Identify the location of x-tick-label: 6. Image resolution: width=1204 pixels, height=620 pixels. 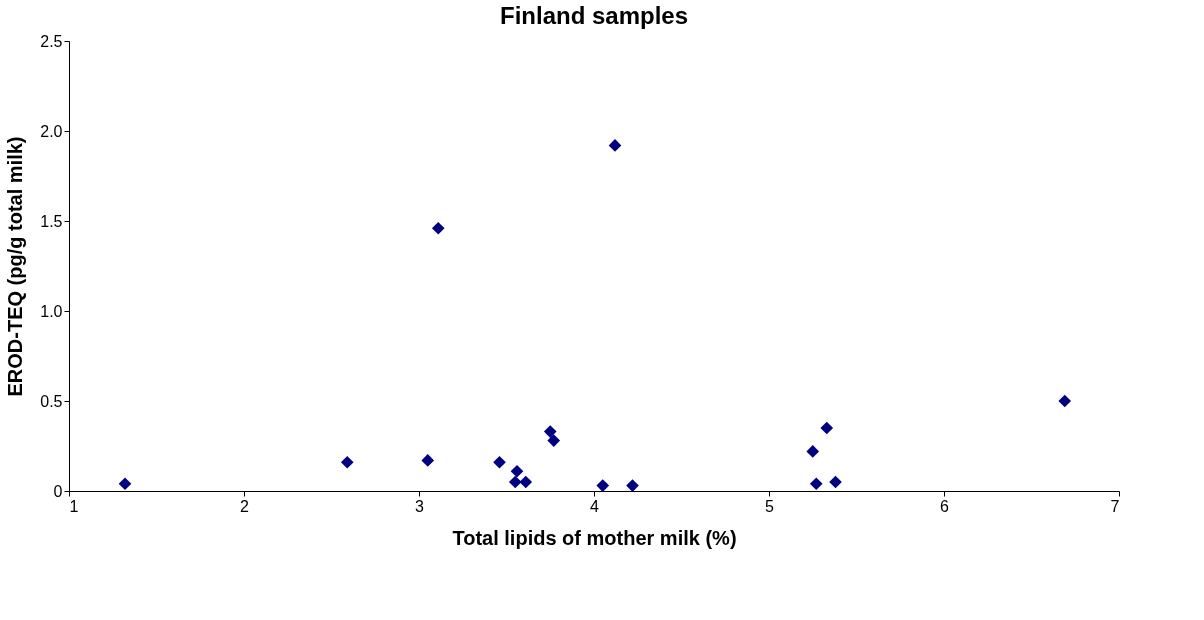
(945, 506).